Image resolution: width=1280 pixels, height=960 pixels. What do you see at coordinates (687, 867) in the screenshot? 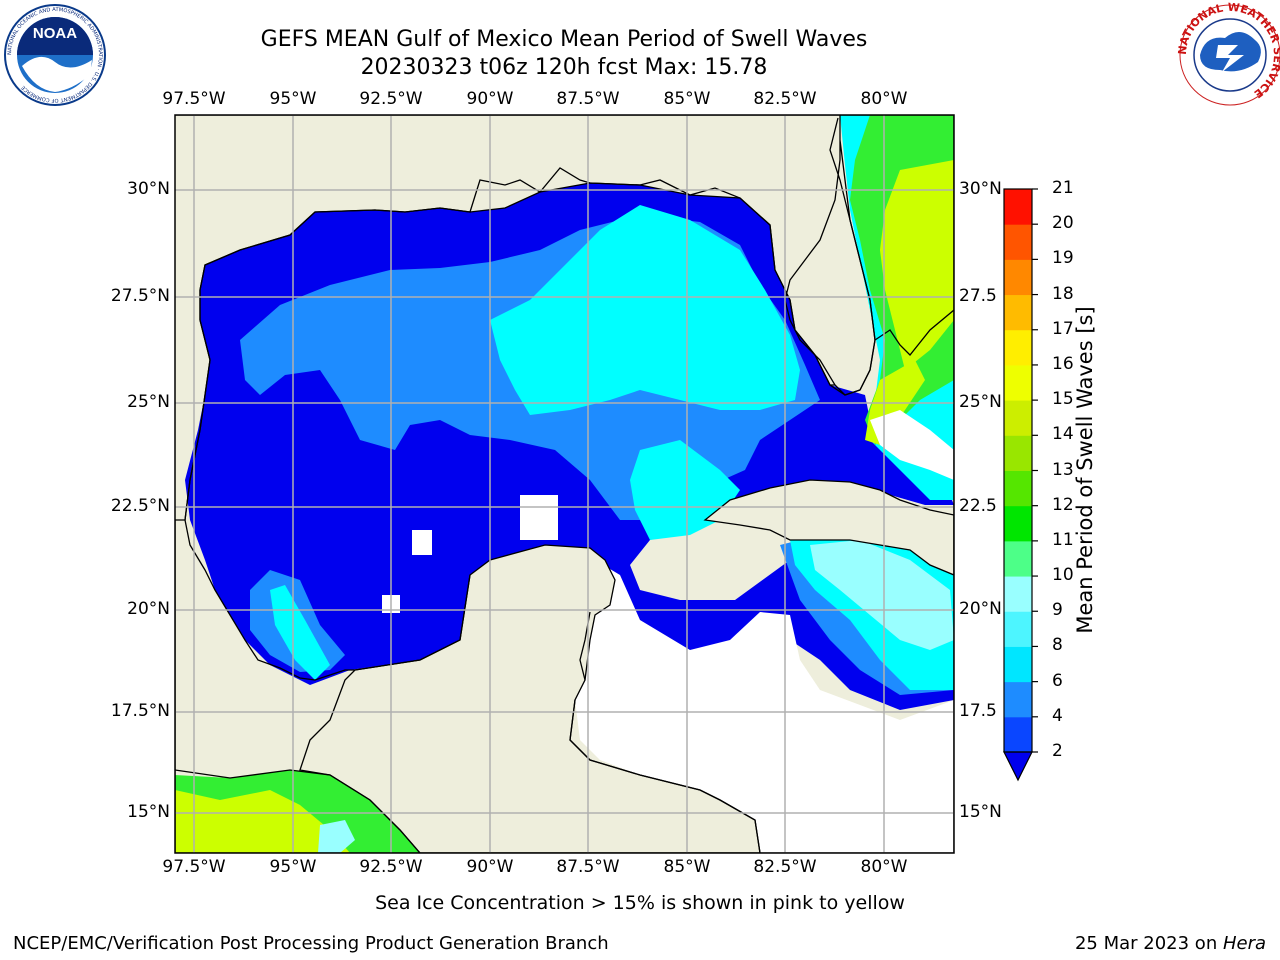
I see `lon-label-bottom: 85°W` at bounding box center [687, 867].